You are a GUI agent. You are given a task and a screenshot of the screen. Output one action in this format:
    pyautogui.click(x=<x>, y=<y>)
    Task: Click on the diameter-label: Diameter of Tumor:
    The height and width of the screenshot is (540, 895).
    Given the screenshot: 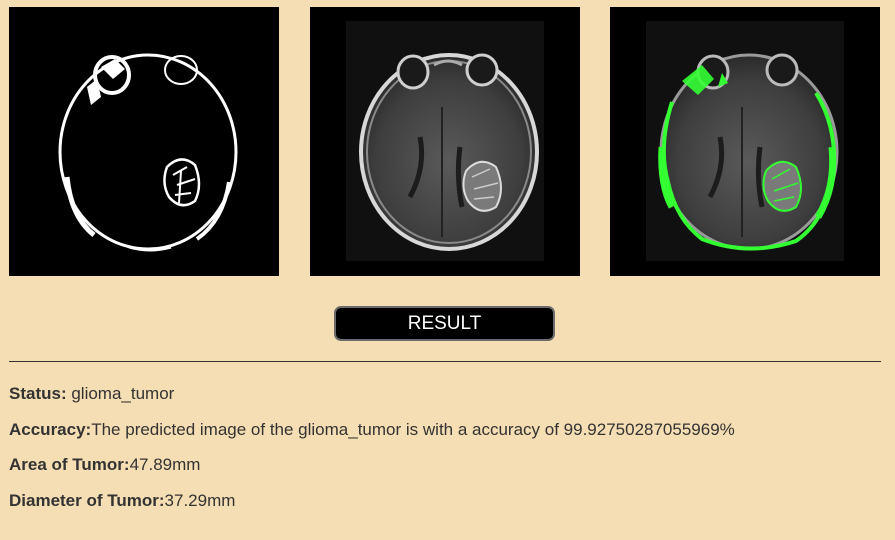 What is the action you would take?
    pyautogui.click(x=87, y=500)
    